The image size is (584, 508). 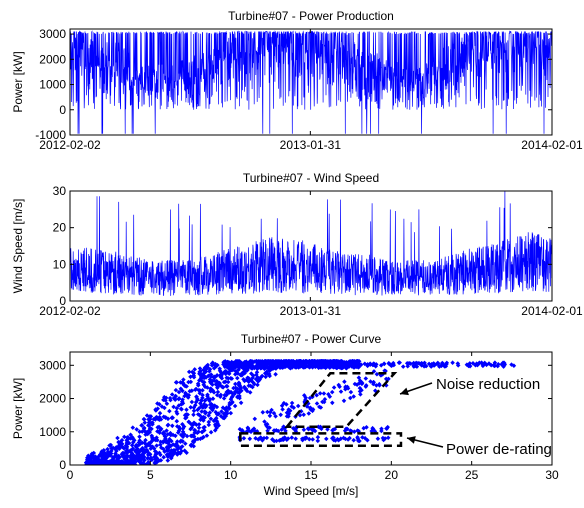 What do you see at coordinates (18, 408) in the screenshot?
I see `y-axis-label: Power [kW]` at bounding box center [18, 408].